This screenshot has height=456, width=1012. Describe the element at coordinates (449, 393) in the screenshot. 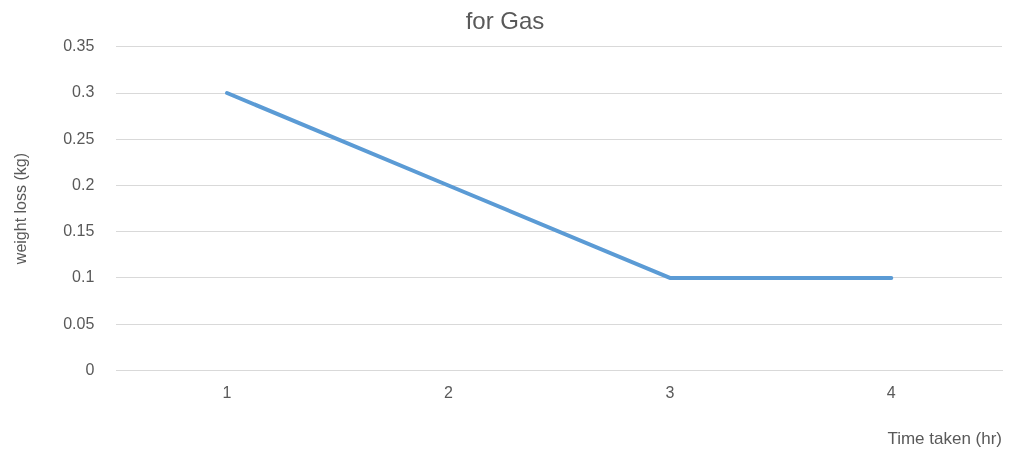

I see `x-tick-label: 2` at that location.